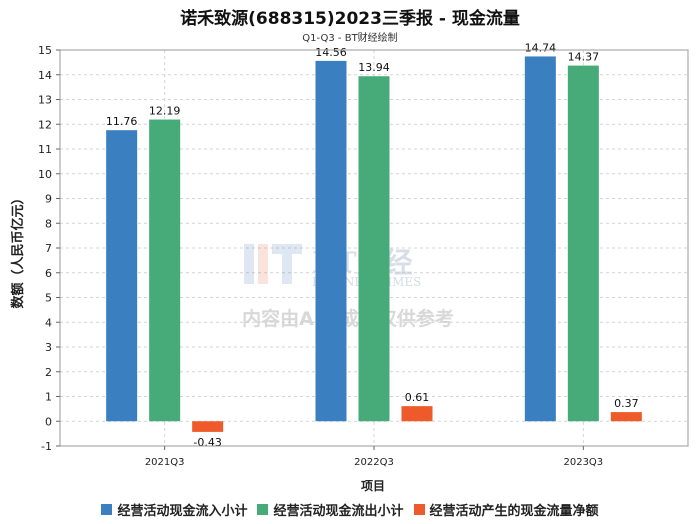  Describe the element at coordinates (514, 511) in the screenshot. I see `legend-label-net: 经营活动产生的现金流量净额` at that location.